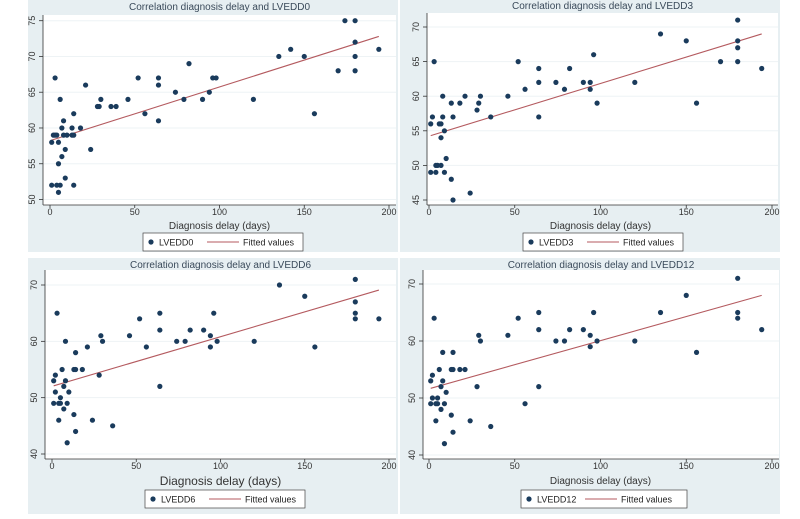  What do you see at coordinates (176, 243) in the screenshot?
I see `legend-label: LVEDD0` at bounding box center [176, 243].